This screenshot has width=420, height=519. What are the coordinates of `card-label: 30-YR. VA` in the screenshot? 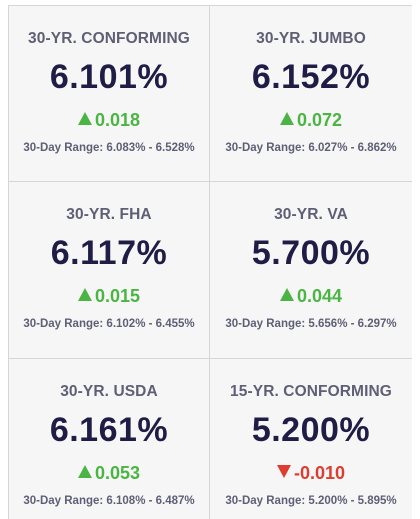 It's located at (311, 214).